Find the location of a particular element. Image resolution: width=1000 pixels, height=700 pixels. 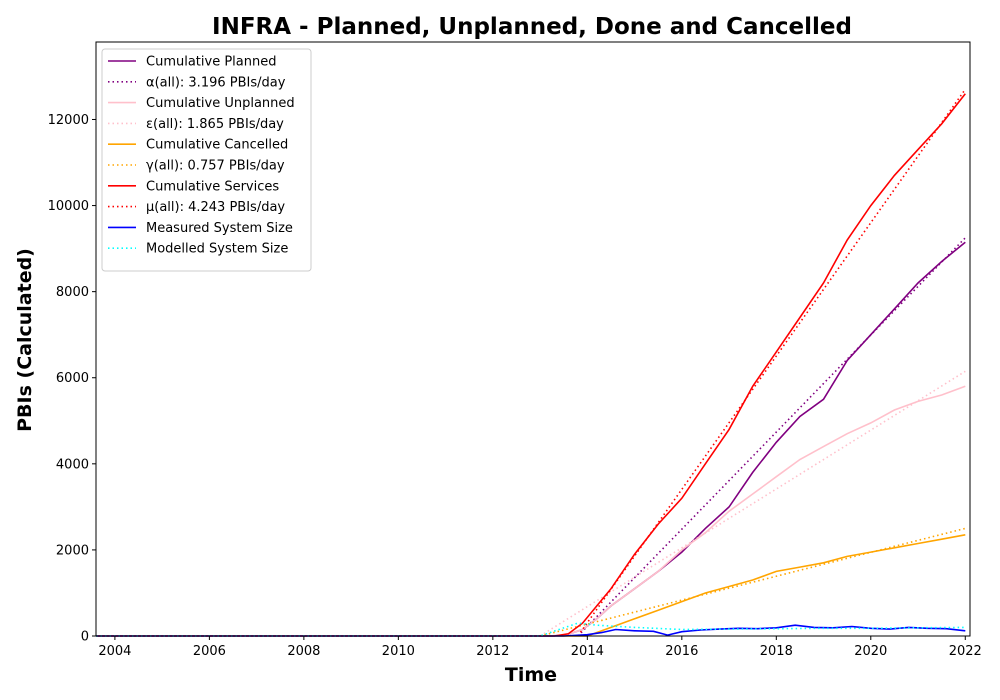

legend-label-cumulative-cancelled: Cumulative Cancelled is located at coordinates (217, 145).